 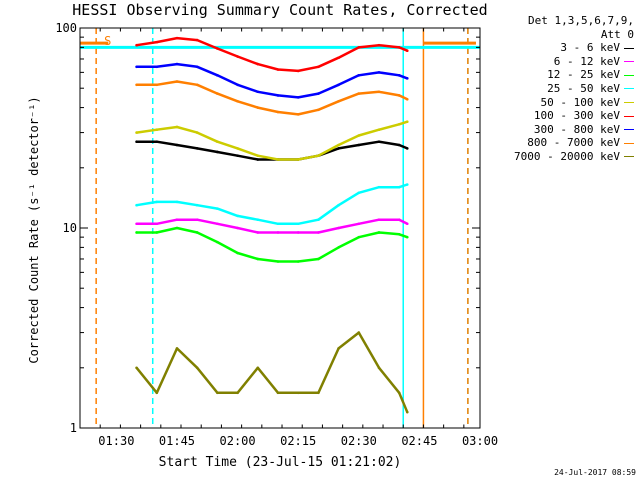 I want to click on x-axis-label: Start Time (23-Jul-15 01:21:02), so click(x=280, y=462).